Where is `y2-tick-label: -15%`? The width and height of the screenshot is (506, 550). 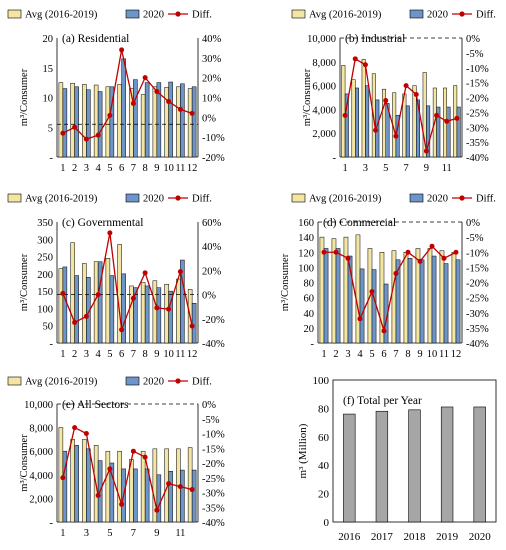
y2-tick-label: -15% is located at coordinates (477, 84).